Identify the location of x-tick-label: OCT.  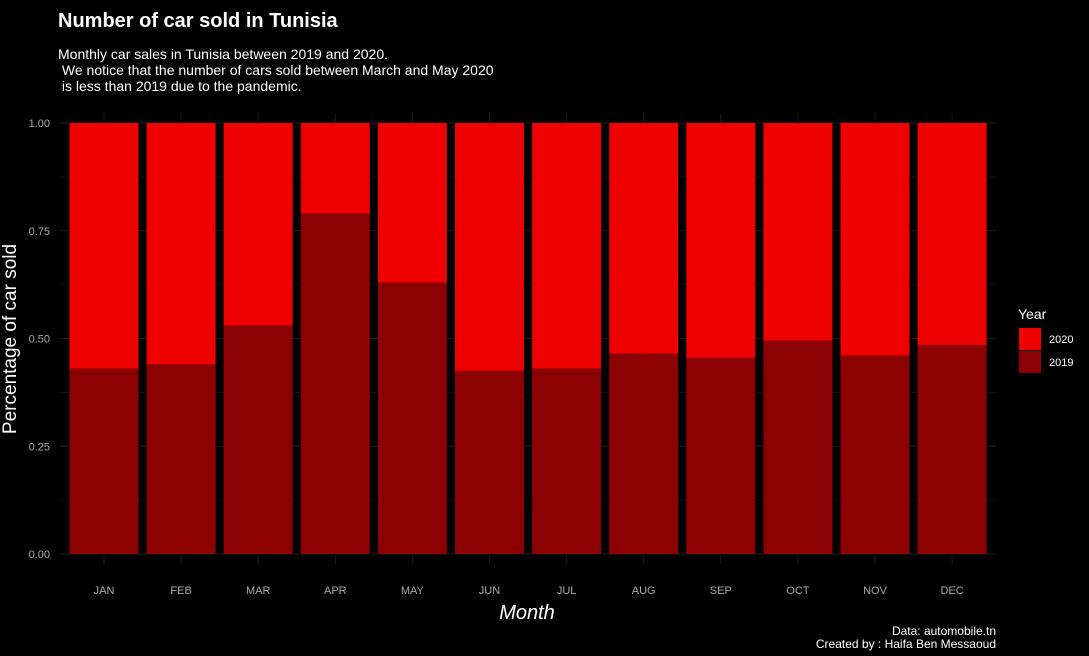
(798, 591).